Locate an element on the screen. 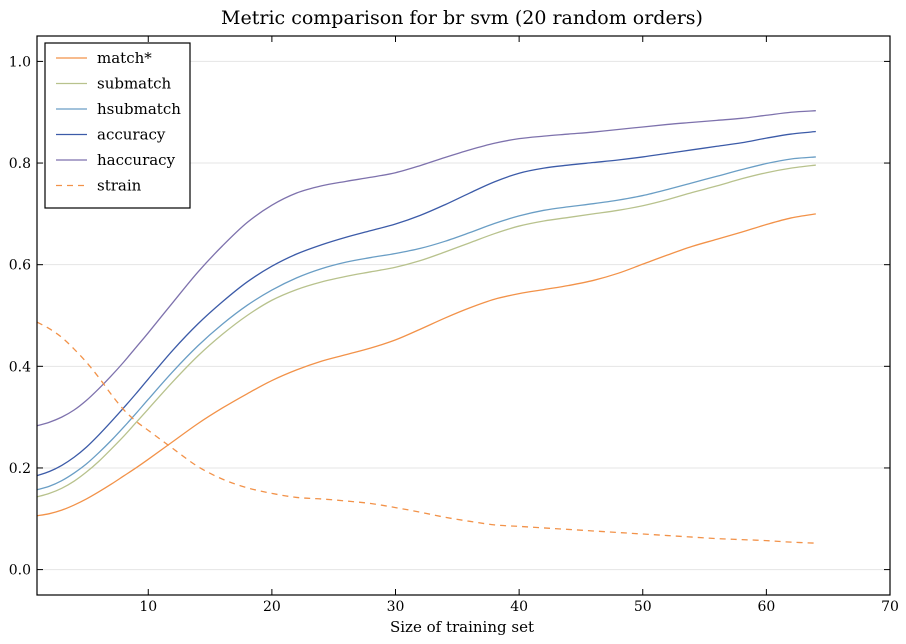 This screenshot has height=644, width=906. x-tick-label: 50 is located at coordinates (643, 607).